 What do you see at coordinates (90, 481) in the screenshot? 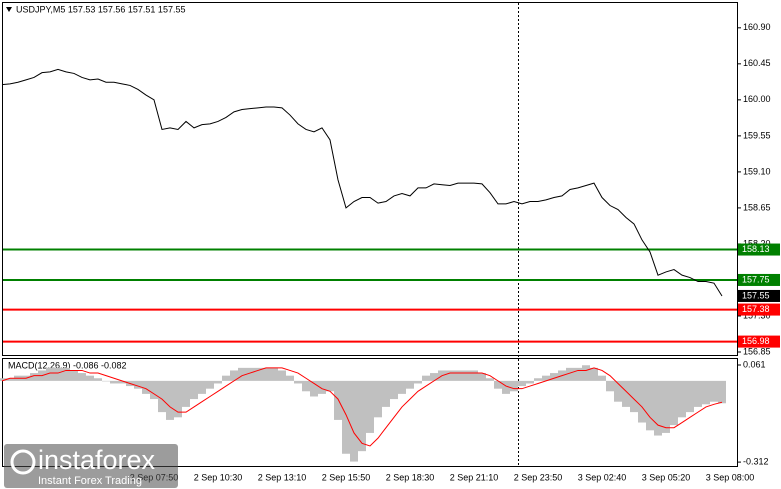
I see `watermark-tagline: Instant Forex Trading` at bounding box center [90, 481].